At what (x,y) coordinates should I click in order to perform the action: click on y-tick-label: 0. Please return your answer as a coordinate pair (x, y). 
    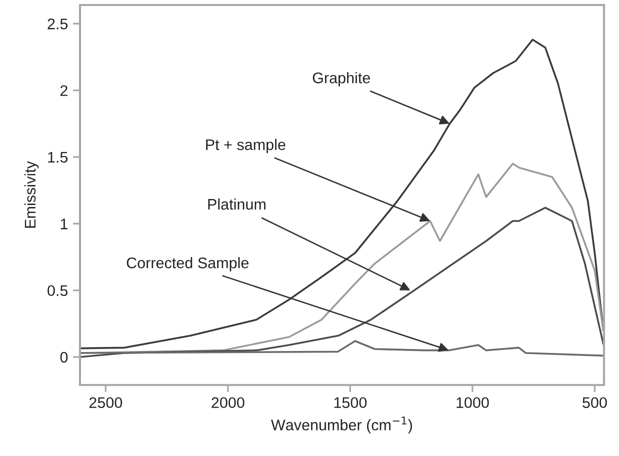
    Looking at the image, I should click on (64, 357).